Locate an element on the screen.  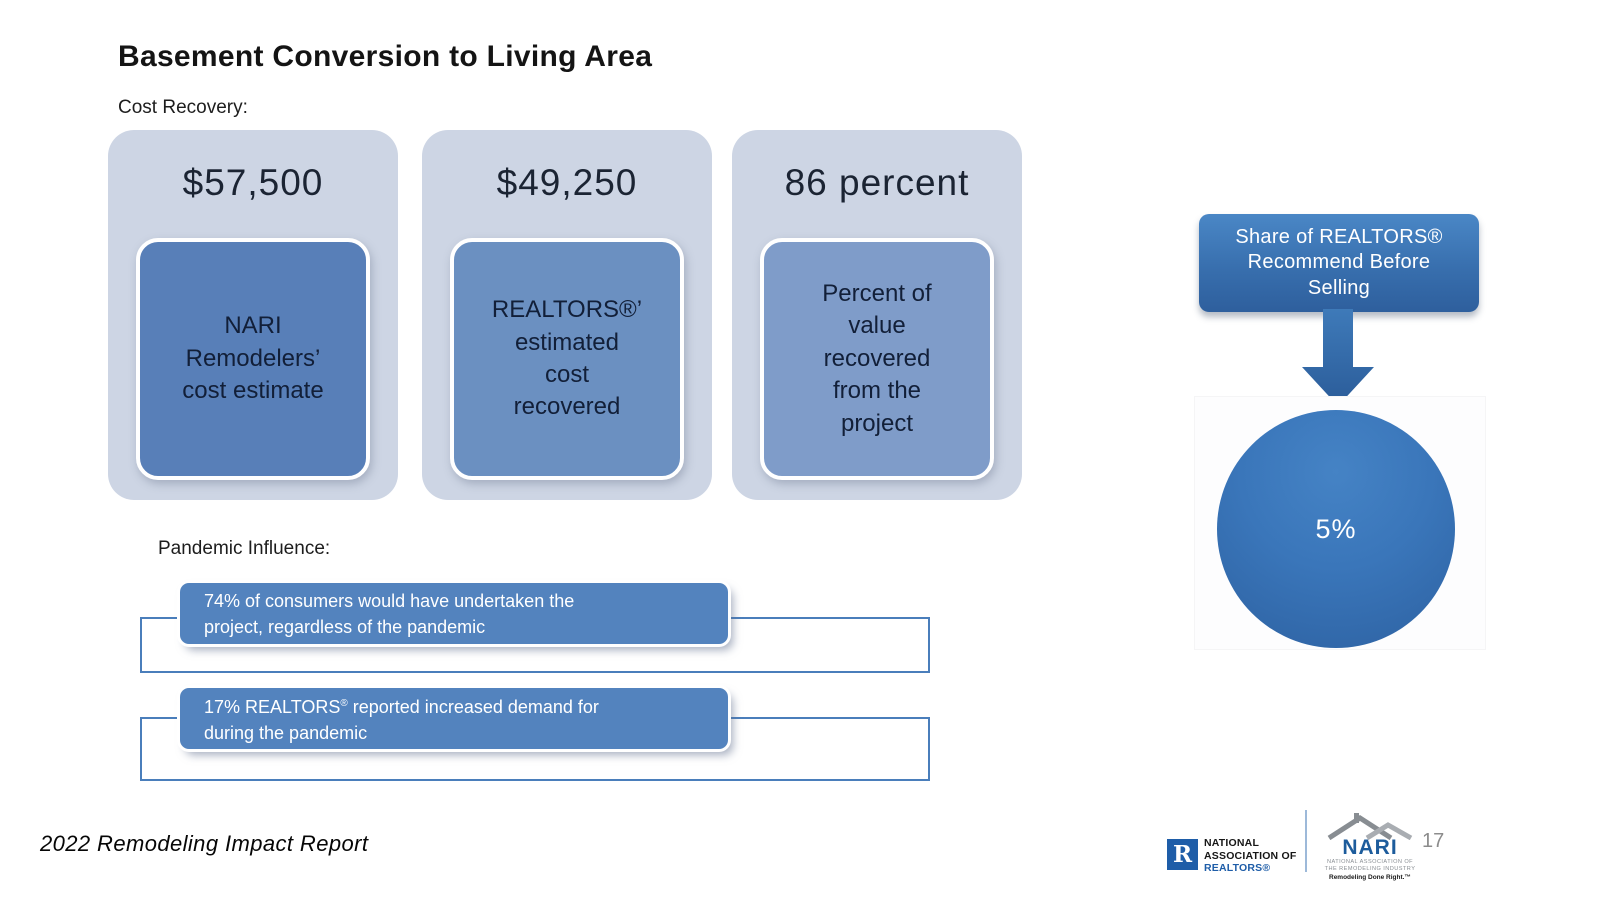
pandemic-bar-text: during the pandemic is located at coordinates (286, 733).